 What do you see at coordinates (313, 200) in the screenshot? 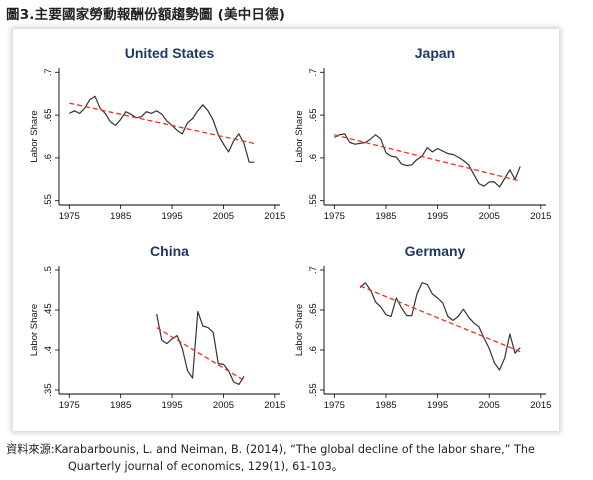
I see `y-tick-label-japan: .55` at bounding box center [313, 200].